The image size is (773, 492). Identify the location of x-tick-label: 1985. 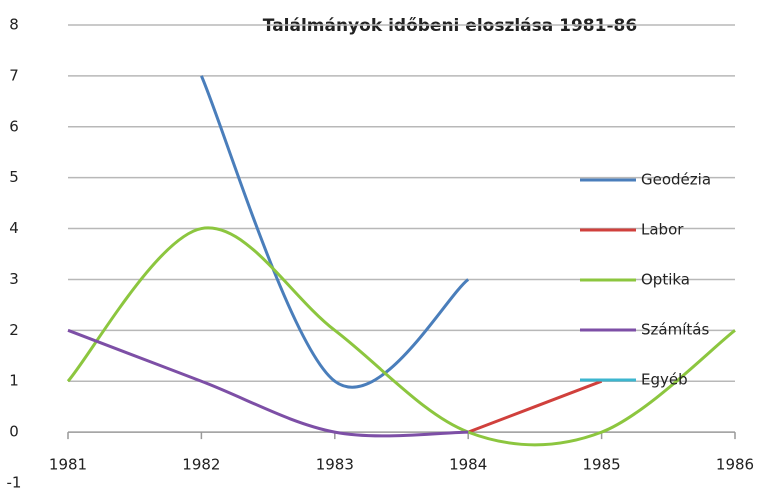
(602, 465).